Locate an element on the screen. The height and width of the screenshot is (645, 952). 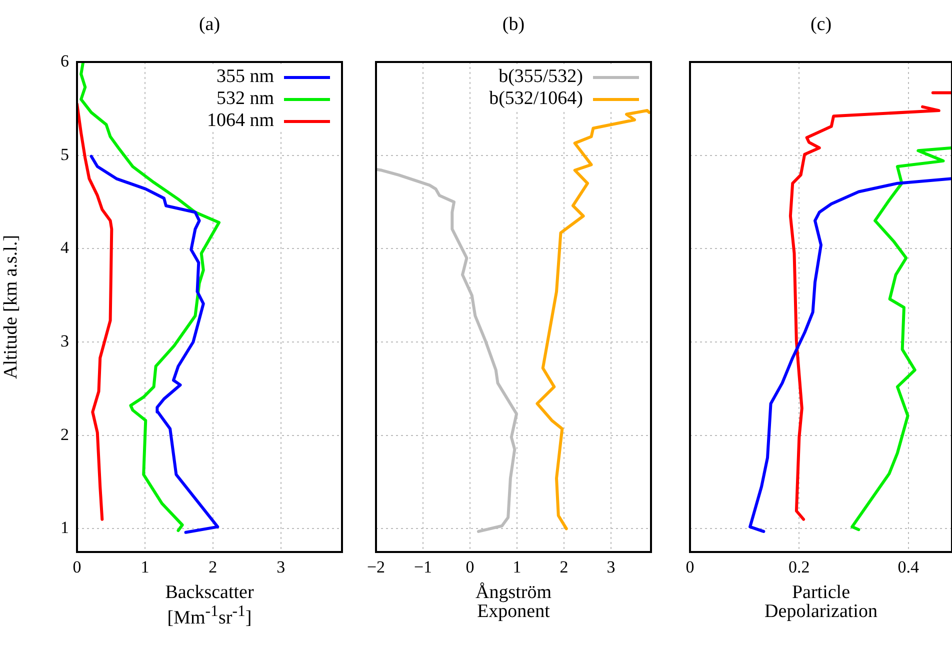
chart-title: (a) is located at coordinates (210, 25).